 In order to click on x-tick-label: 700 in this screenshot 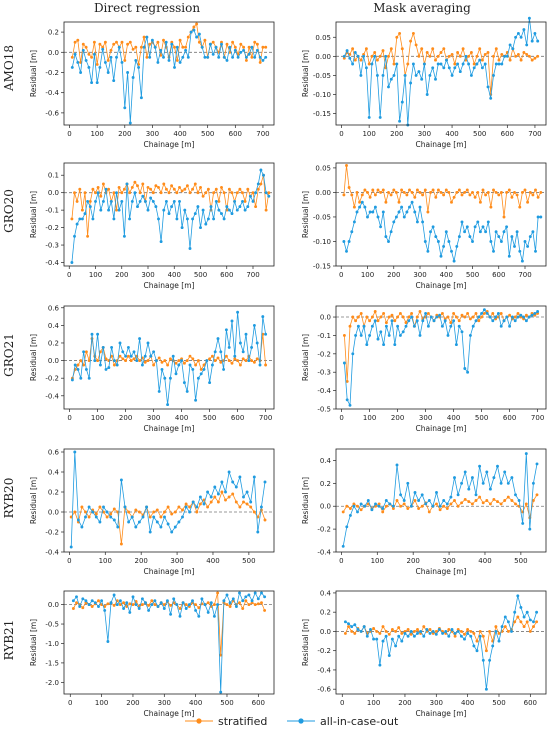, I will do `click(265, 418)`.